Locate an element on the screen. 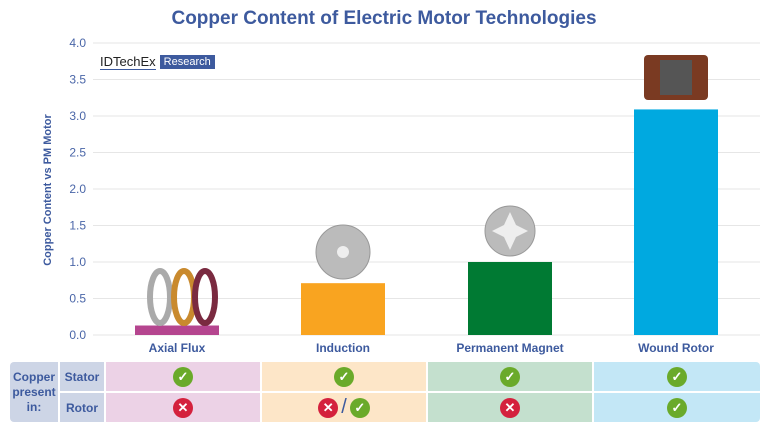  bar-wound-rotor is located at coordinates (676, 222).